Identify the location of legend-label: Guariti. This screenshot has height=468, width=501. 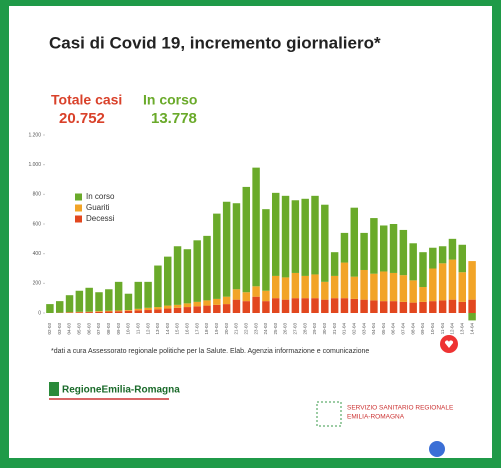
(98, 207).